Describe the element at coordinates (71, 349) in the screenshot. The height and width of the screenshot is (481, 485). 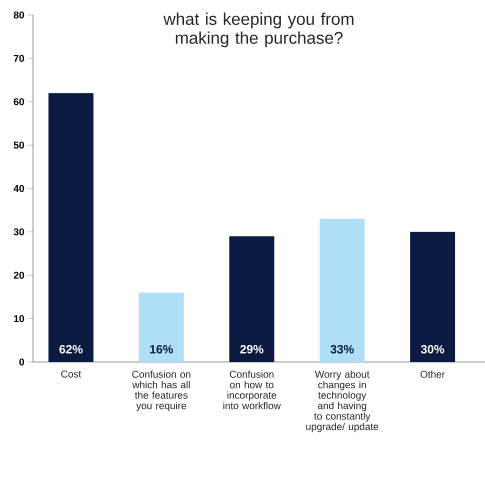
I see `data-label: 62%` at that location.